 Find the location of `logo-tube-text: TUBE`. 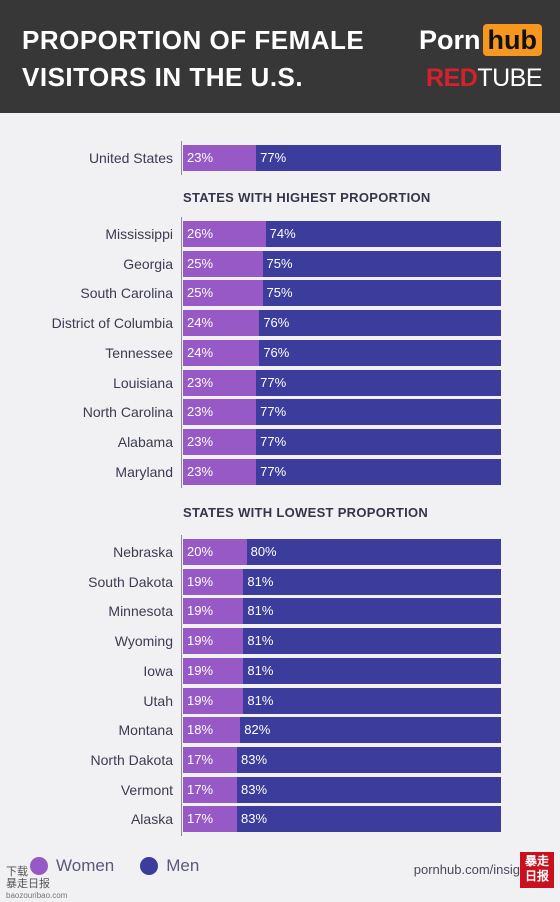

logo-tube-text: TUBE is located at coordinates (509, 78).